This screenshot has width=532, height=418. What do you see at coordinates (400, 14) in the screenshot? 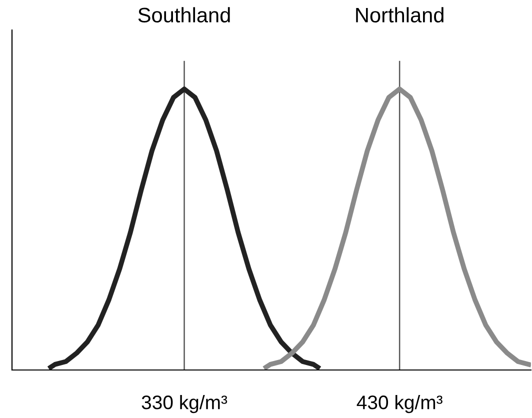
I see `ref-line-label: Northland` at bounding box center [400, 14].